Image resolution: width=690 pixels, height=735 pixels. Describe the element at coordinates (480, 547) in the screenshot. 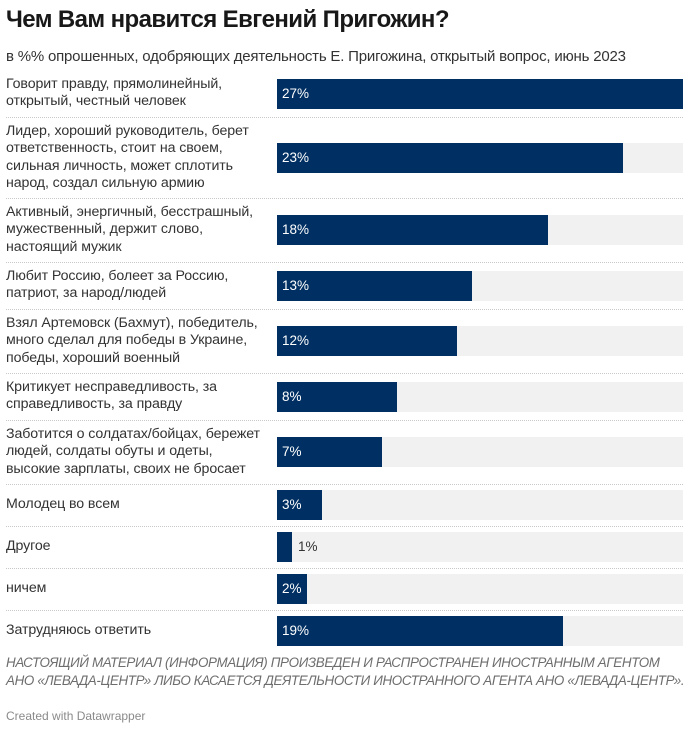

I see `bar-track: 1%` at that location.